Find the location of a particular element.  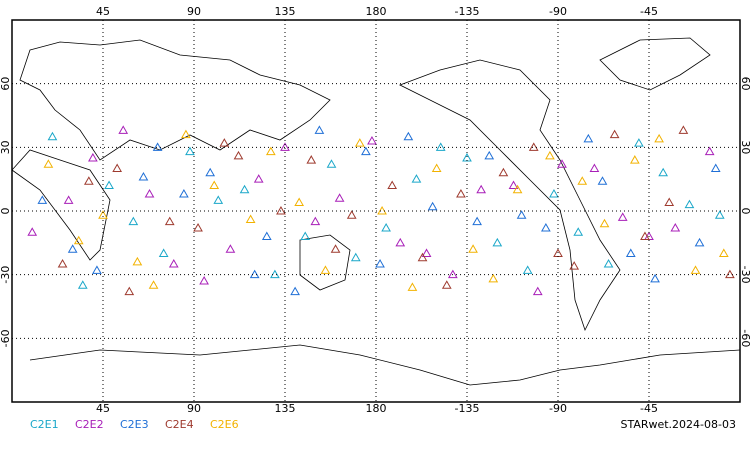

y-tick-label-left: 0 is located at coordinates (6, 211).